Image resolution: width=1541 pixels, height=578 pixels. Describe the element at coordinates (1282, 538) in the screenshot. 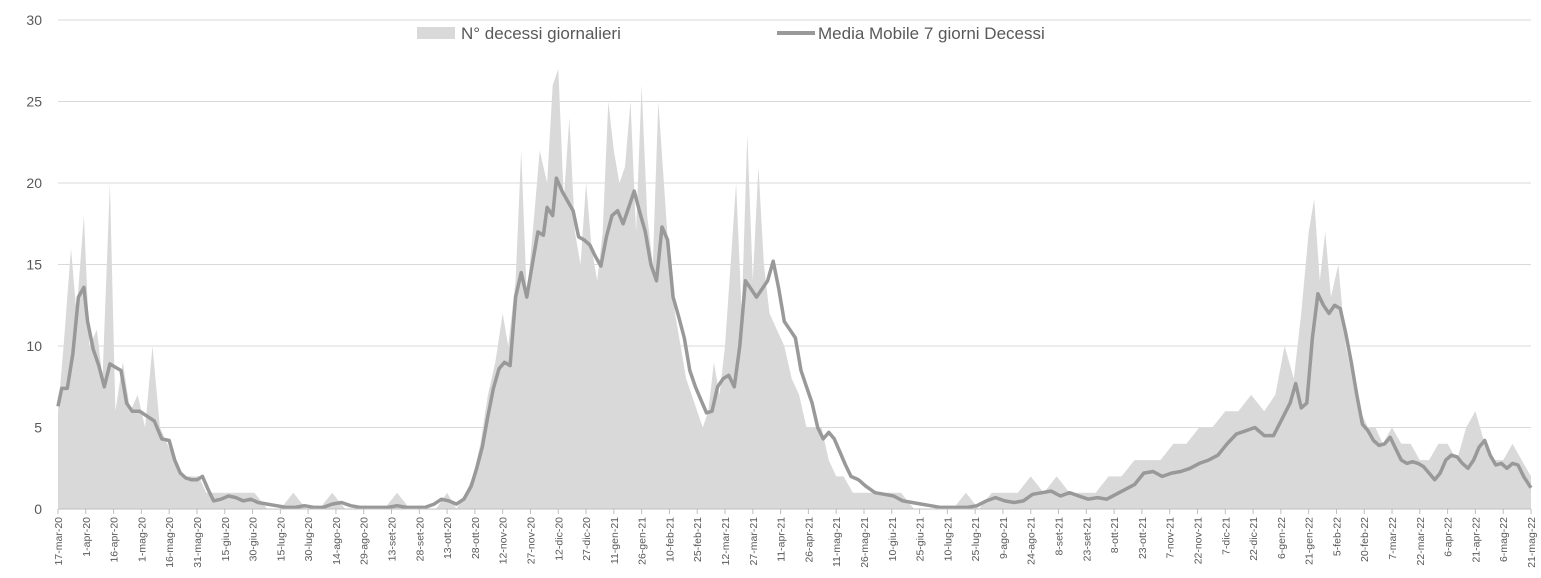

I see `x-tick-label: 6-gen-22` at that location.